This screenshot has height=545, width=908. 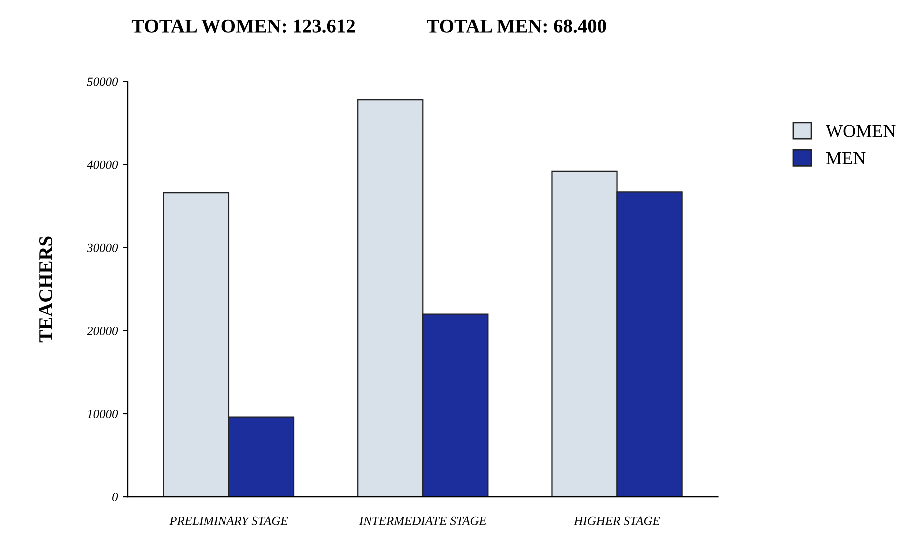 What do you see at coordinates (861, 131) in the screenshot?
I see `legend-label: WOMEN` at bounding box center [861, 131].